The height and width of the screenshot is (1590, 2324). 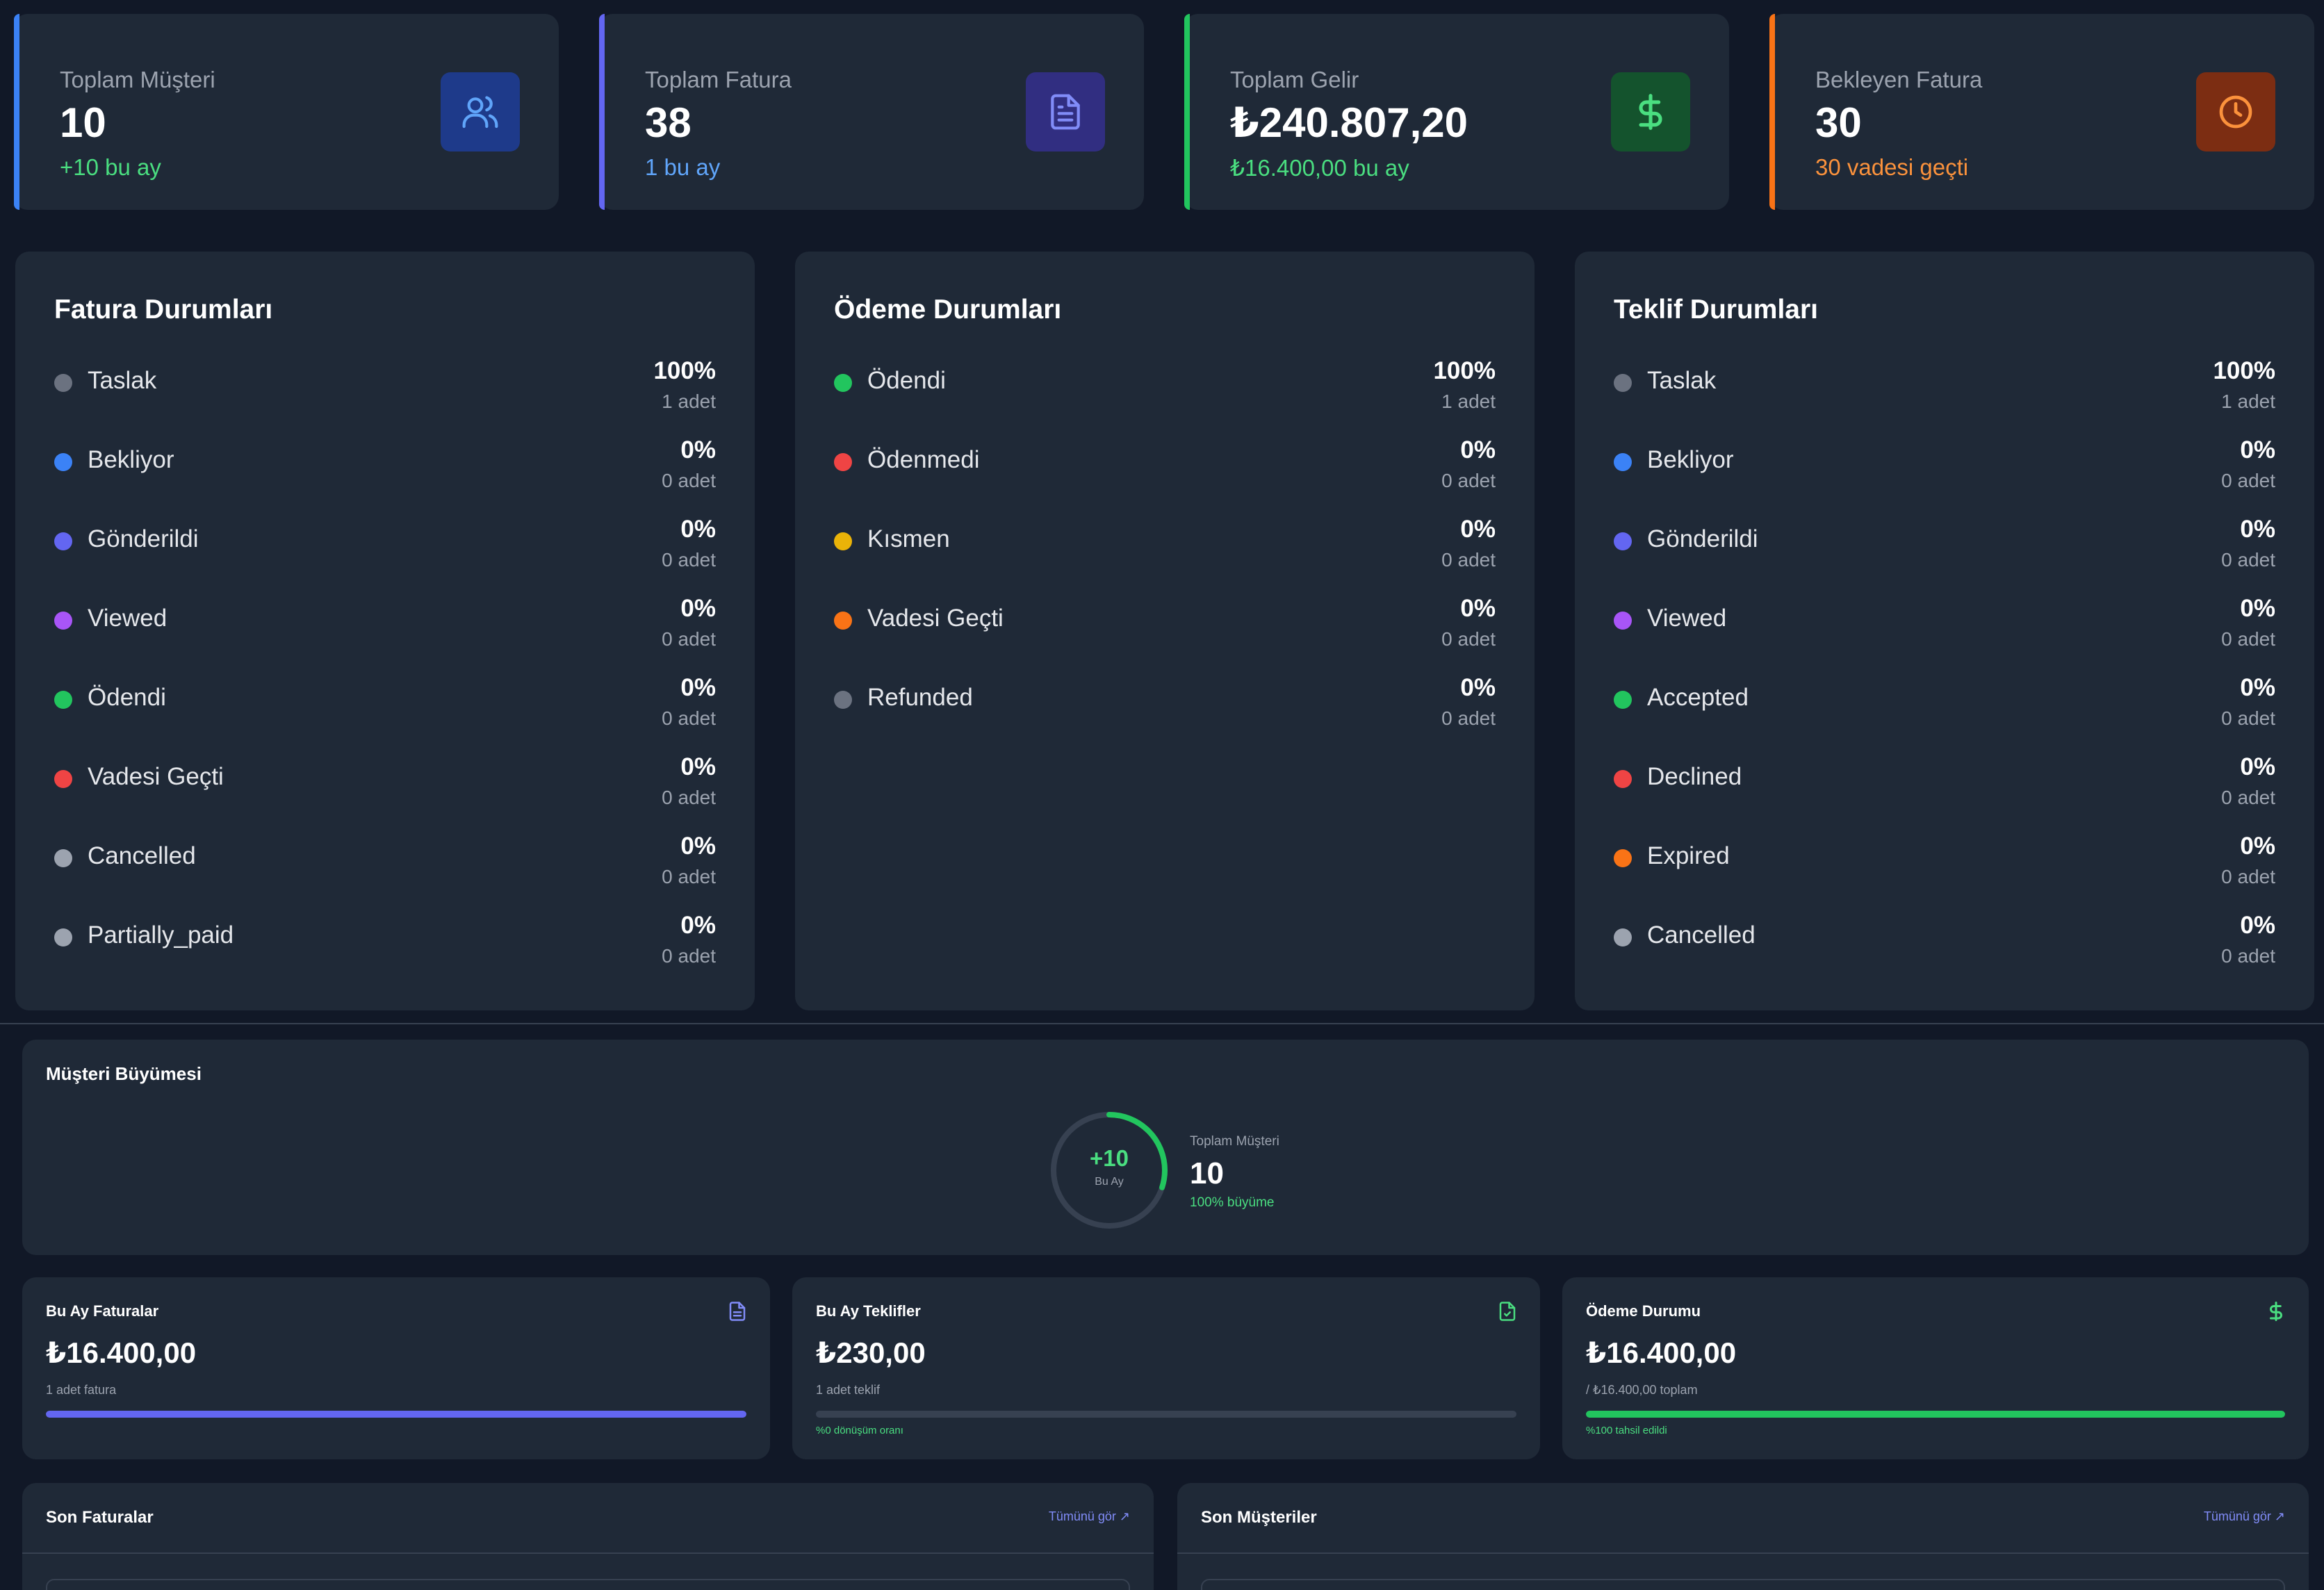 What do you see at coordinates (480, 111) in the screenshot?
I see `users-icon` at bounding box center [480, 111].